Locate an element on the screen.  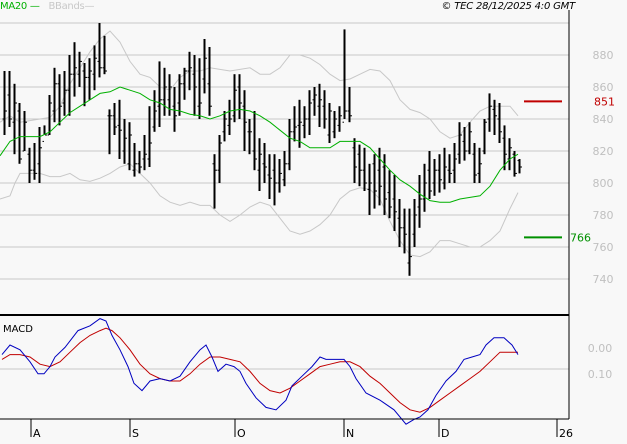
y-tick-label: 860 is located at coordinates (603, 87).